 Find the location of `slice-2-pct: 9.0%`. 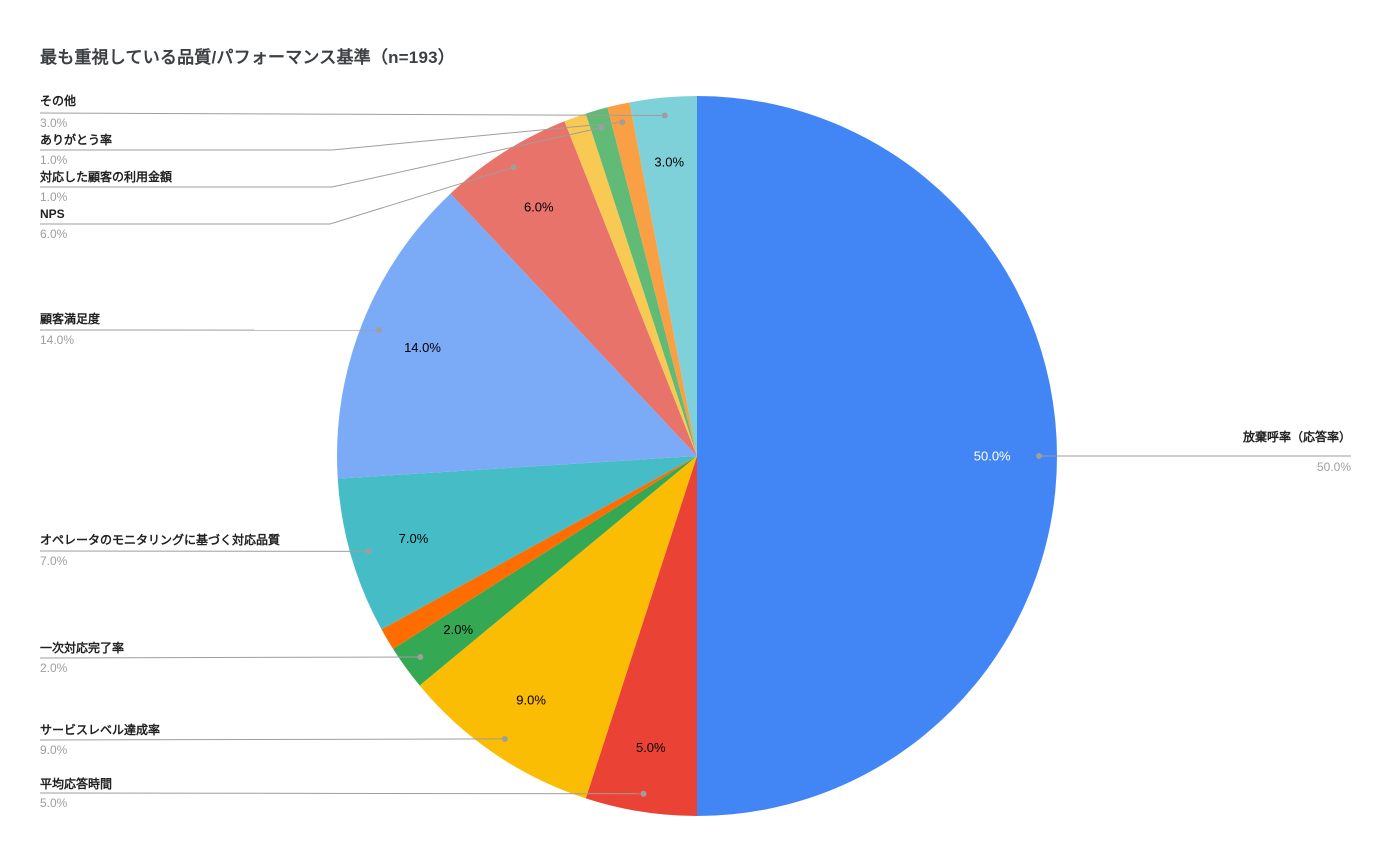

slice-2-pct: 9.0% is located at coordinates (54, 750).